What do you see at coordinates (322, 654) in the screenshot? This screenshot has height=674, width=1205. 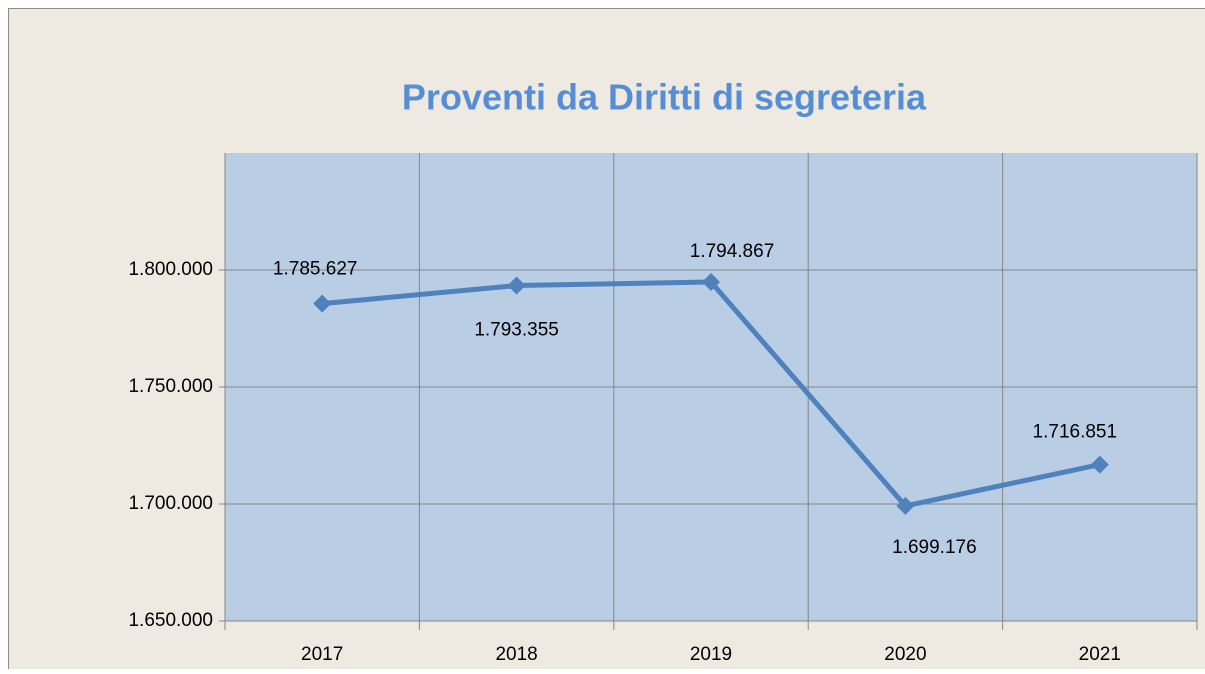 I see `x-tick-label: 2017` at bounding box center [322, 654].